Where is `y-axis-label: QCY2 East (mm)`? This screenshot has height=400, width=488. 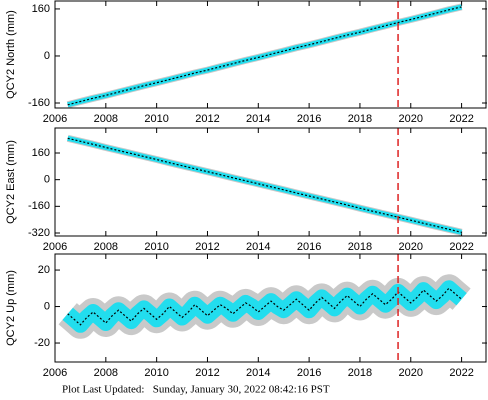
y-axis-label: QCY2 East (mm) is located at coordinates (11, 182).